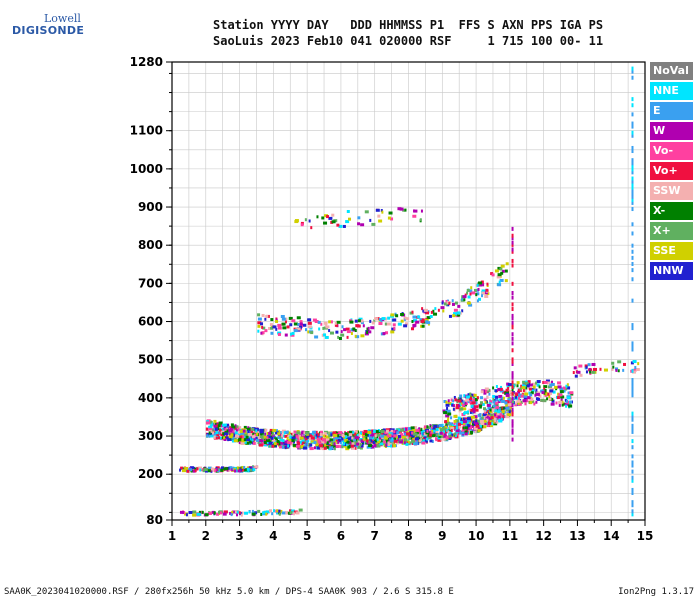  I want to click on legend-item: Vo+, so click(671, 171).